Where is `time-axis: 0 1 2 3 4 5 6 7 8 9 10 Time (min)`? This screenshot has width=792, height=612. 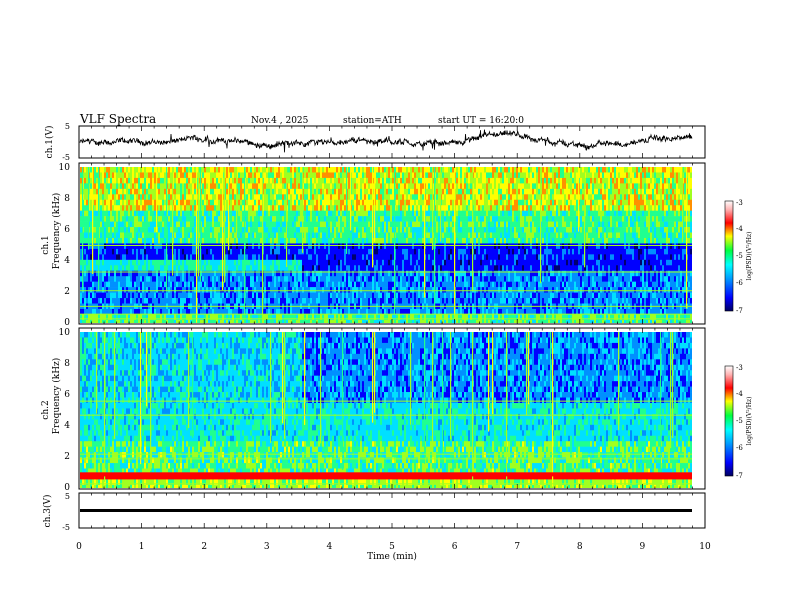 time-axis: 0 1 2 3 4 5 6 7 8 9 10 Time (min) is located at coordinates (393, 552).